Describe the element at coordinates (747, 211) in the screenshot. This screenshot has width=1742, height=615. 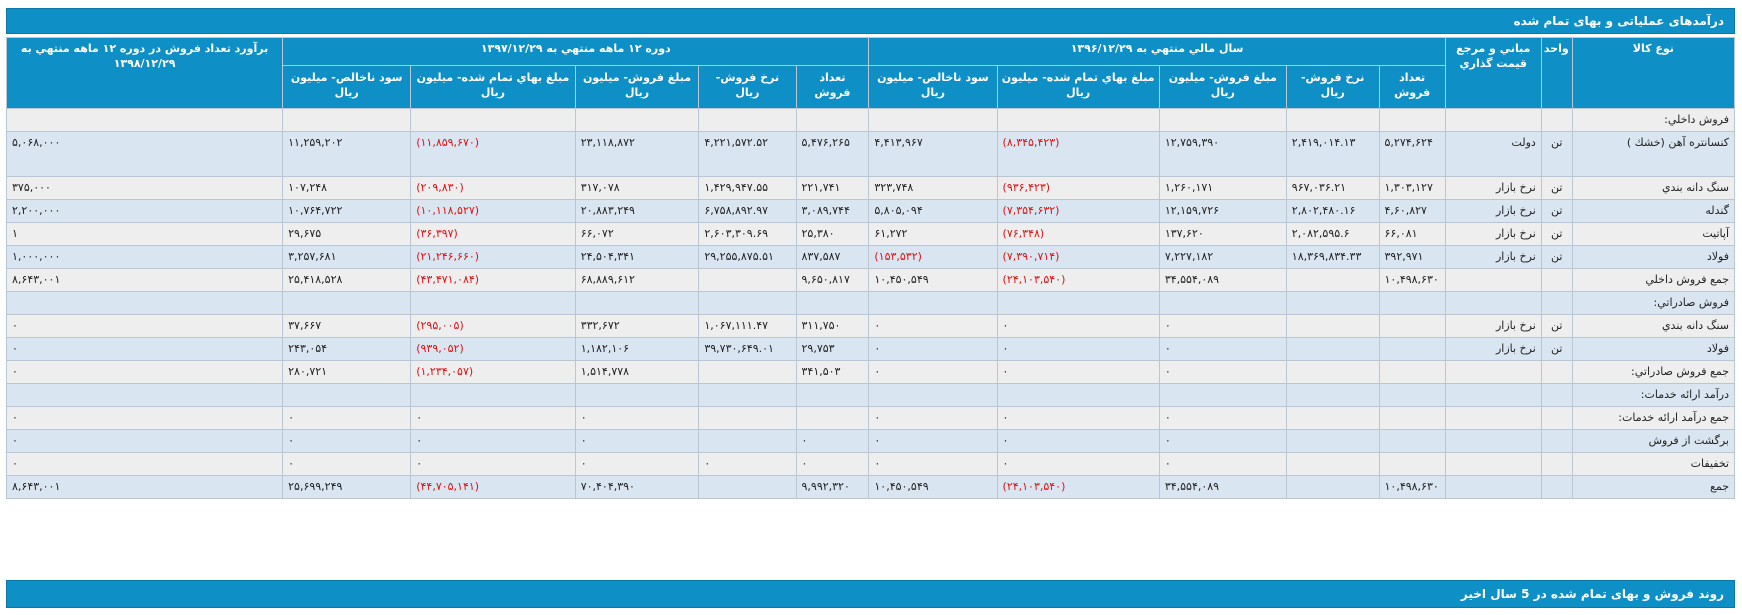
I see `cell-1397-rate: ۶,۷۵۸,۸۹۲.۹۷` at that location.